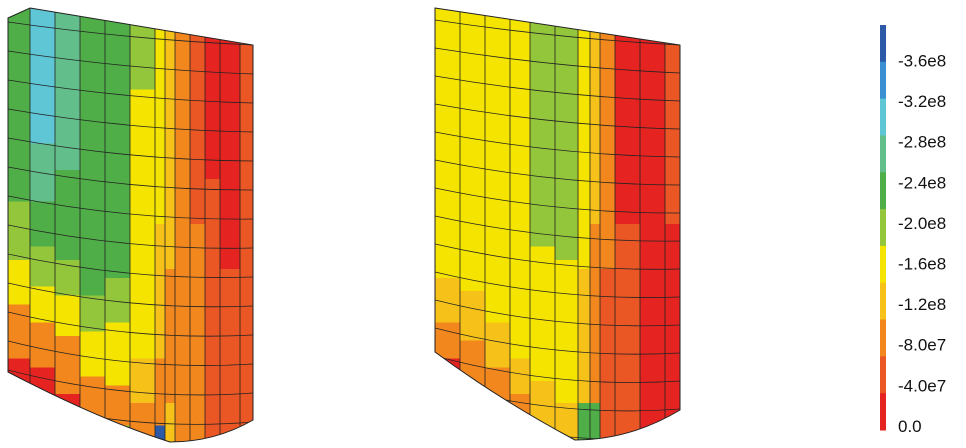 This screenshot has width=966, height=448. Describe the element at coordinates (922, 142) in the screenshot. I see `colorbar-label: -2.8e8` at that location.